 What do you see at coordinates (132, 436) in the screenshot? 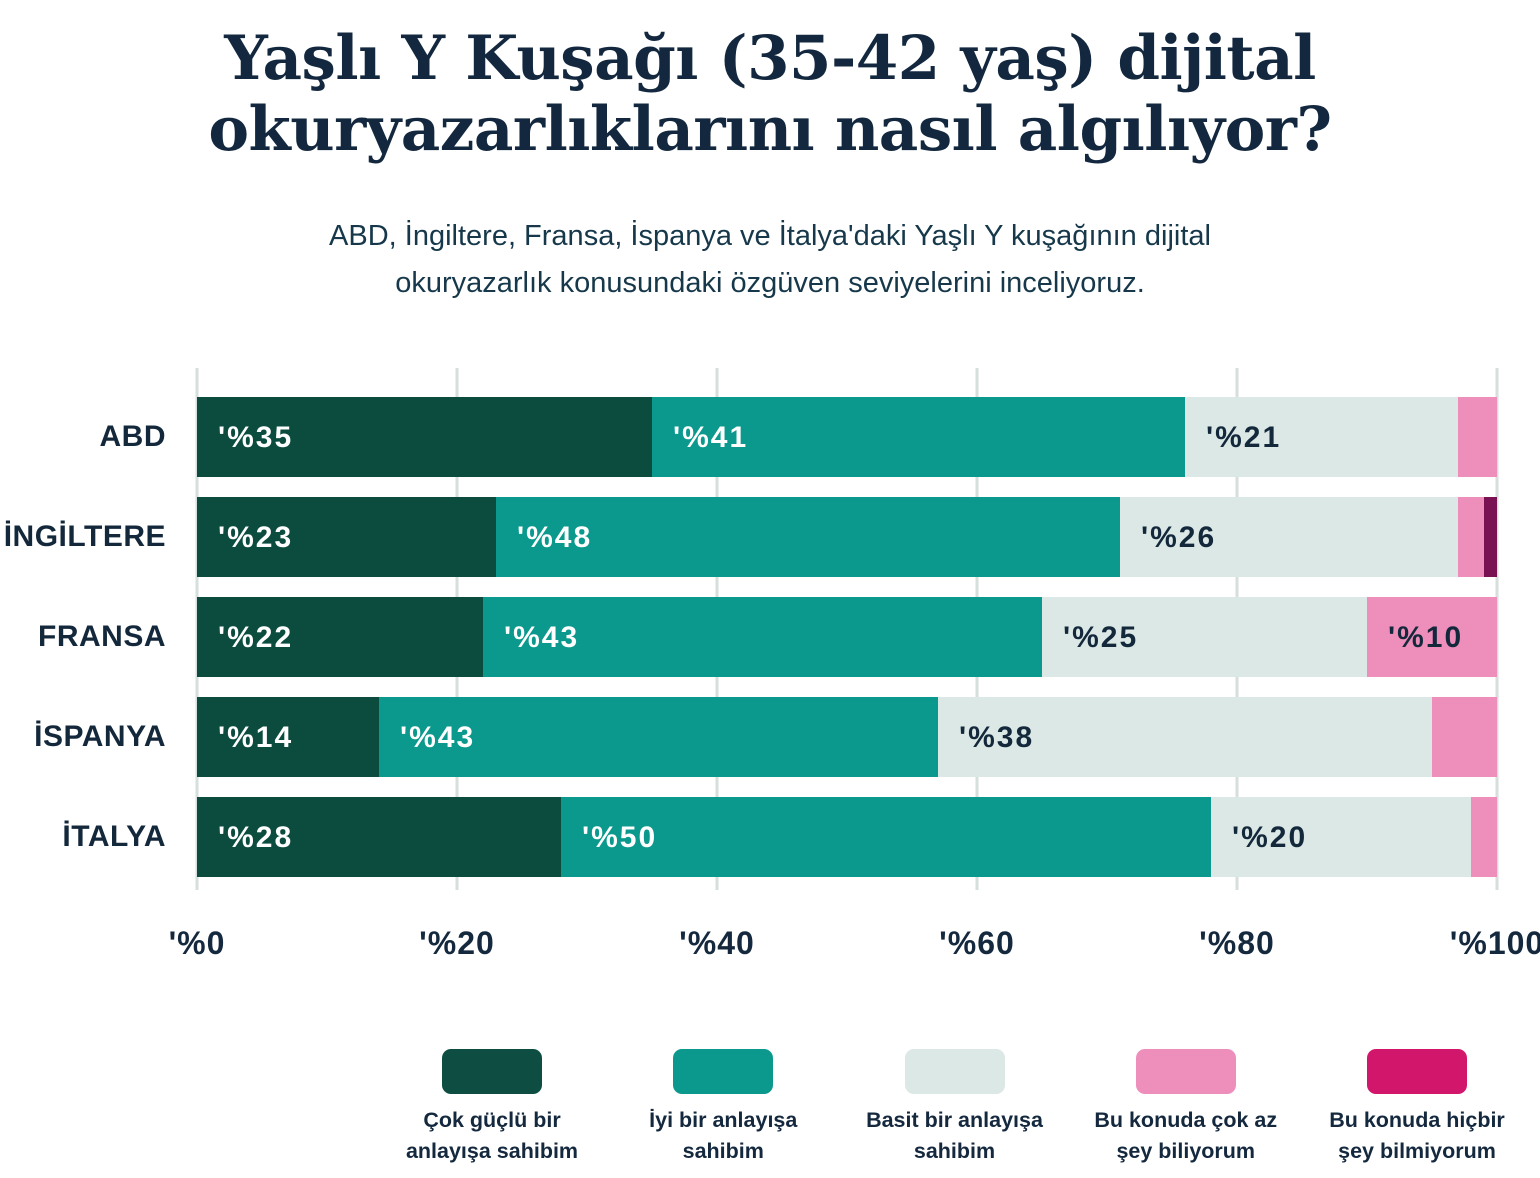
I see `category-label: ABD` at bounding box center [132, 436].